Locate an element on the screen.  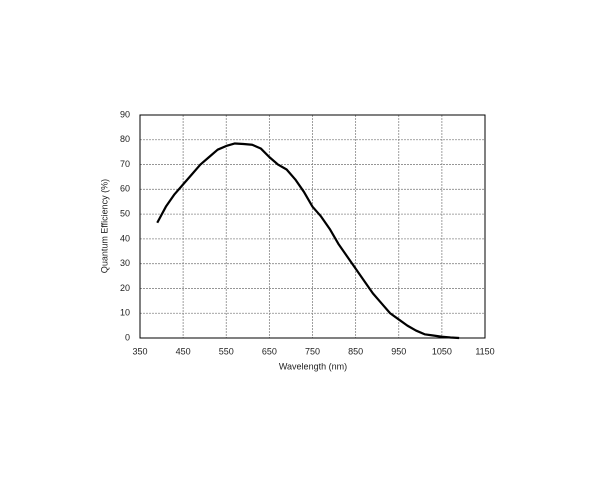
y-tick-label: 40 is located at coordinates (125, 238).